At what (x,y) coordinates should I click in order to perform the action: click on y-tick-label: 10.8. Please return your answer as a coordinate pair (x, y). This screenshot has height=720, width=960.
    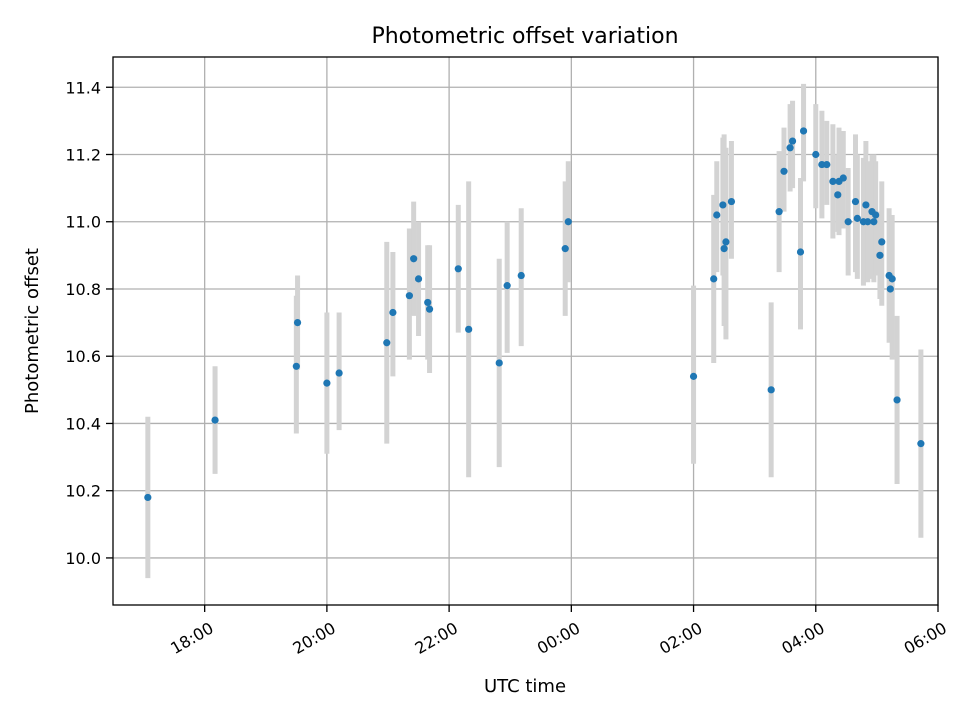
    Looking at the image, I should click on (83, 289).